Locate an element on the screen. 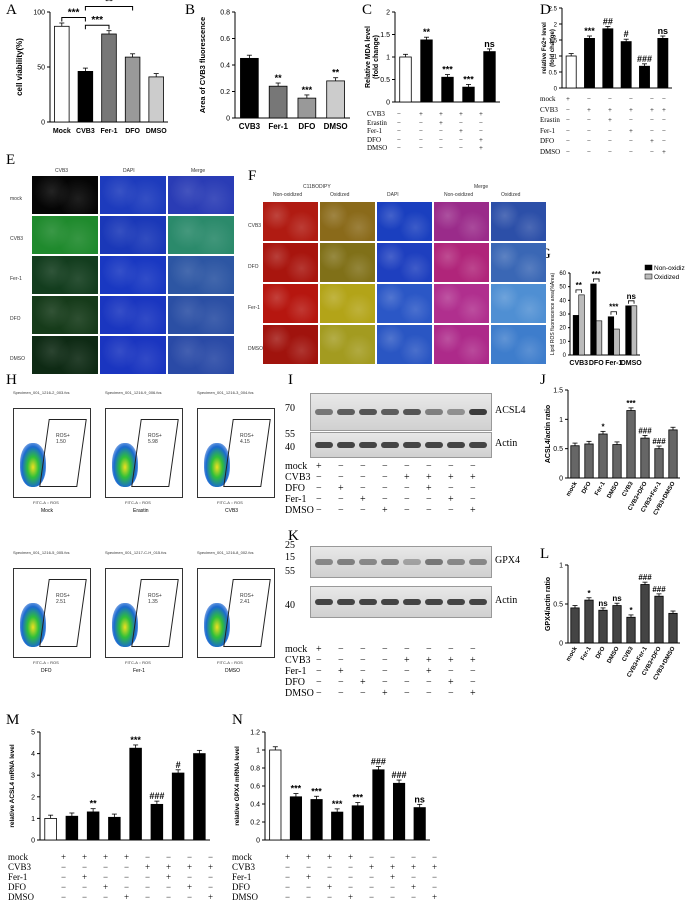  y-tick-label: 0.5 is located at coordinates (558, 449).